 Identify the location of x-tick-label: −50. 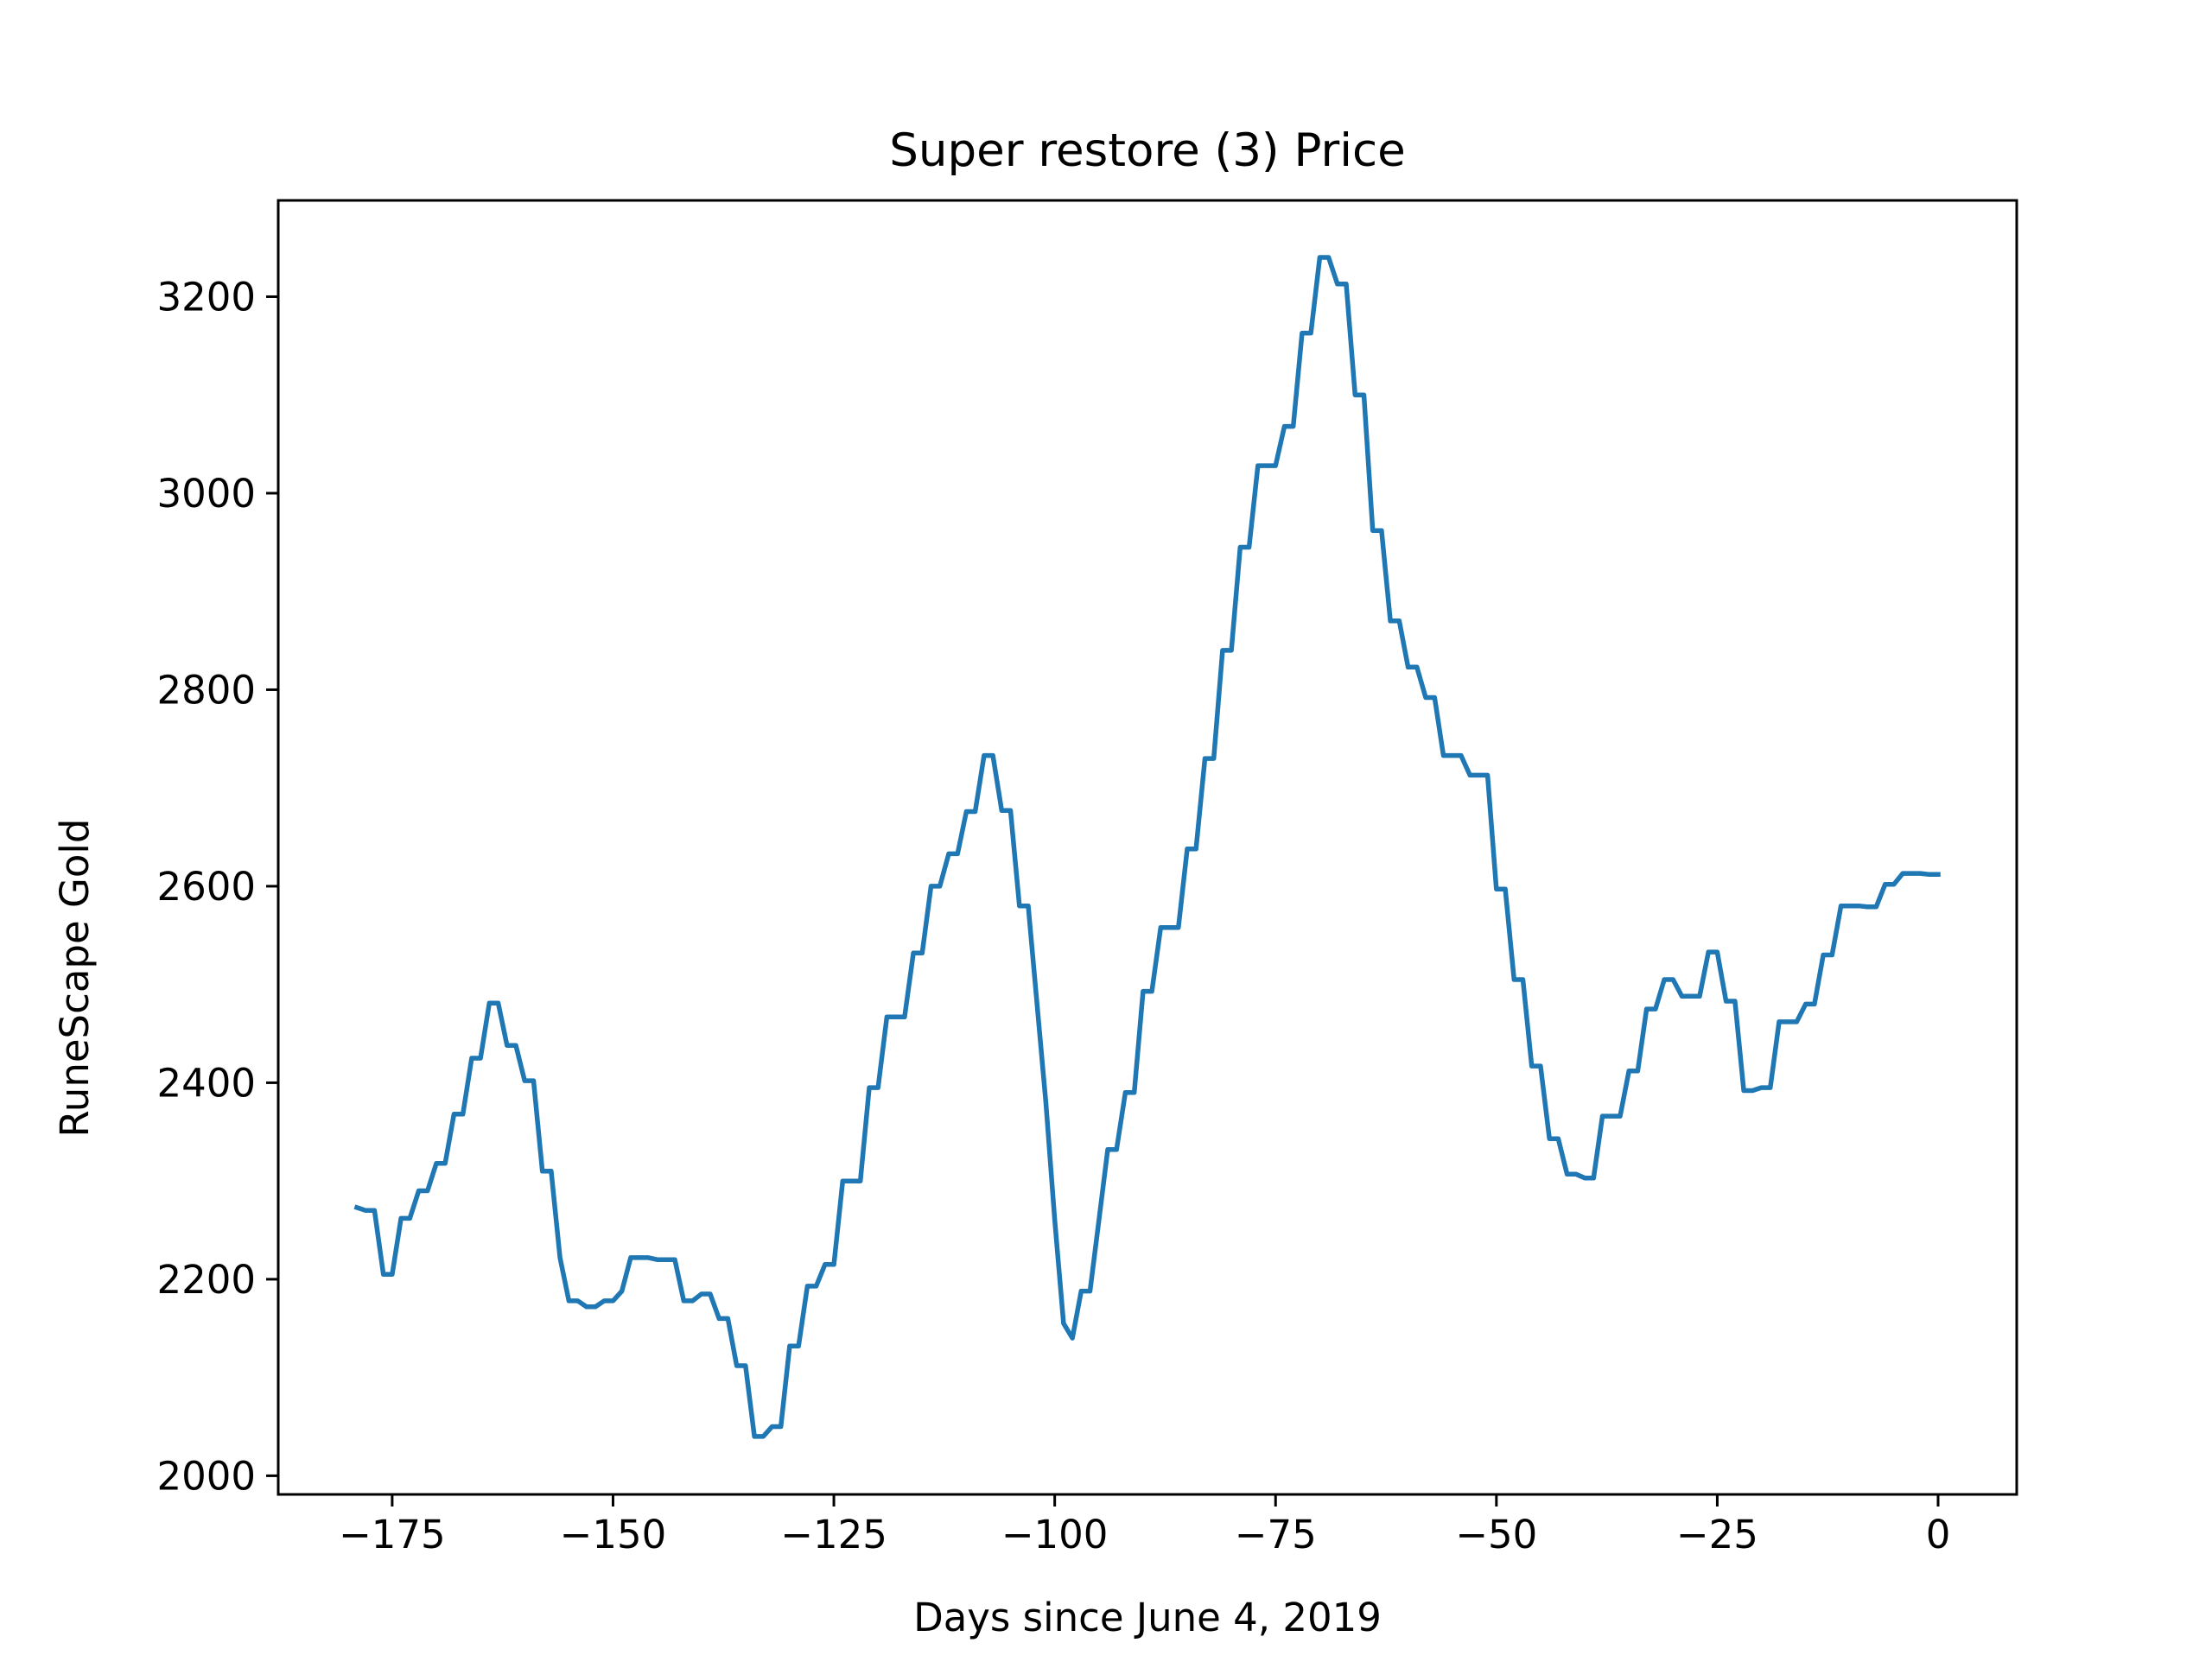
(1496, 1534).